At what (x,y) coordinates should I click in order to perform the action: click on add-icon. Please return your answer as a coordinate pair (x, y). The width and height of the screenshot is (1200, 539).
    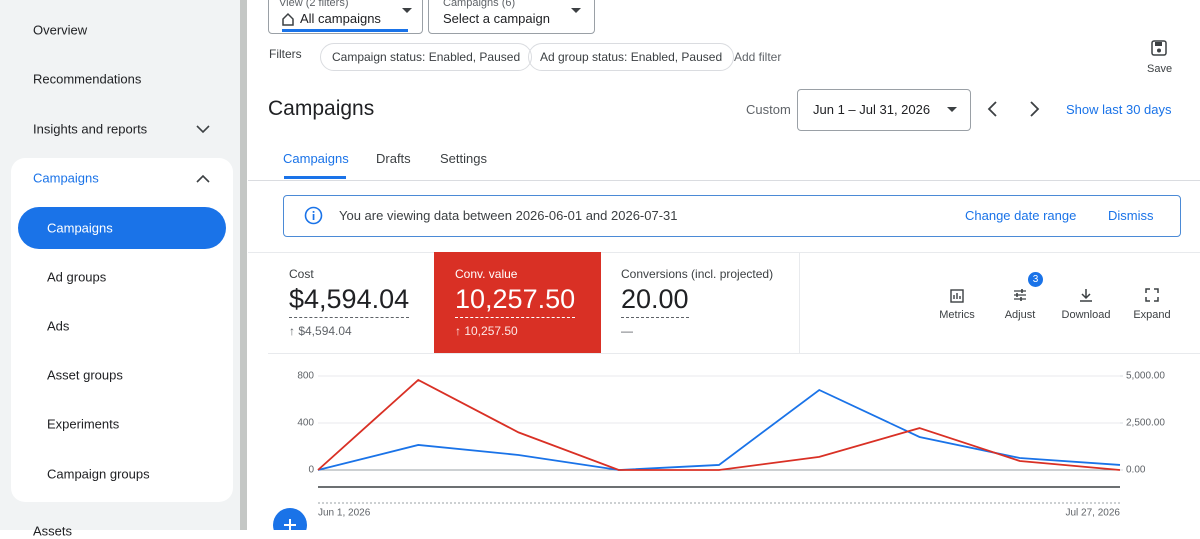
    Looking at the image, I should click on (290, 524).